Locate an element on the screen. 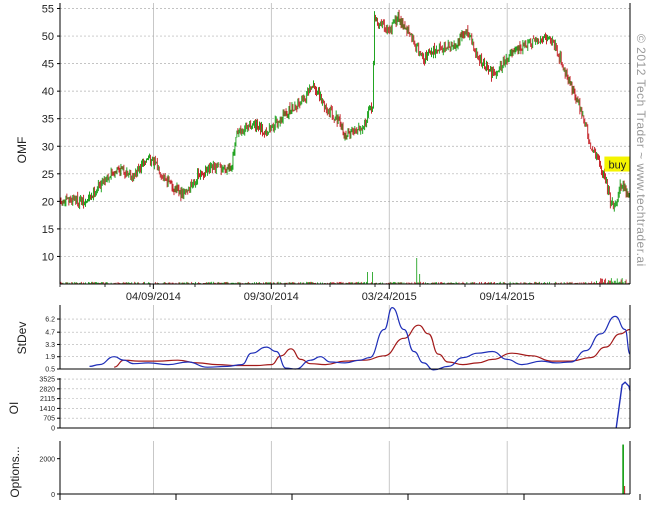  oi-tick-label: 705 is located at coordinates (49, 419).